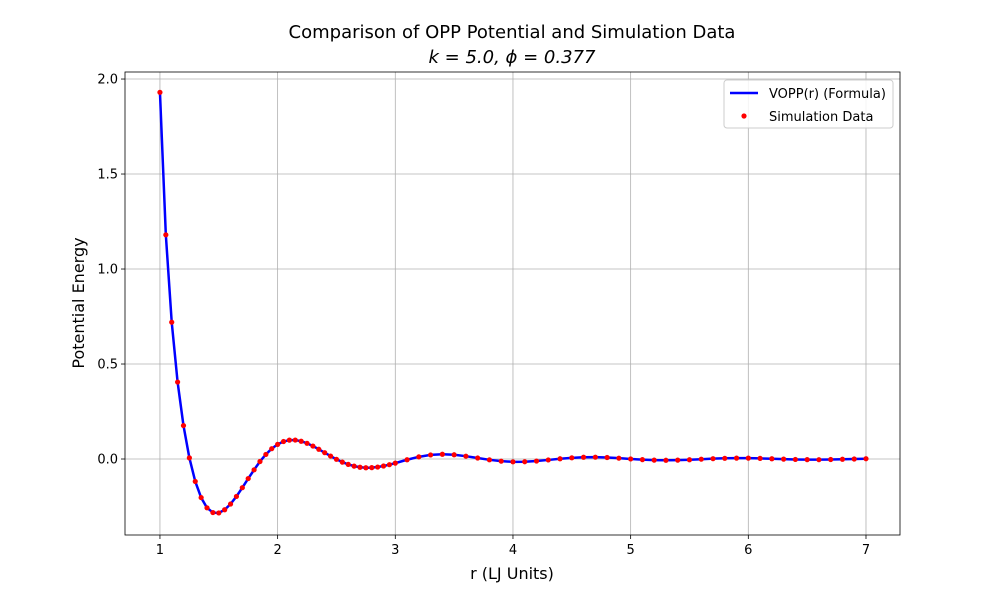  I want to click on y-tick-label: 0.5, so click(107, 365).